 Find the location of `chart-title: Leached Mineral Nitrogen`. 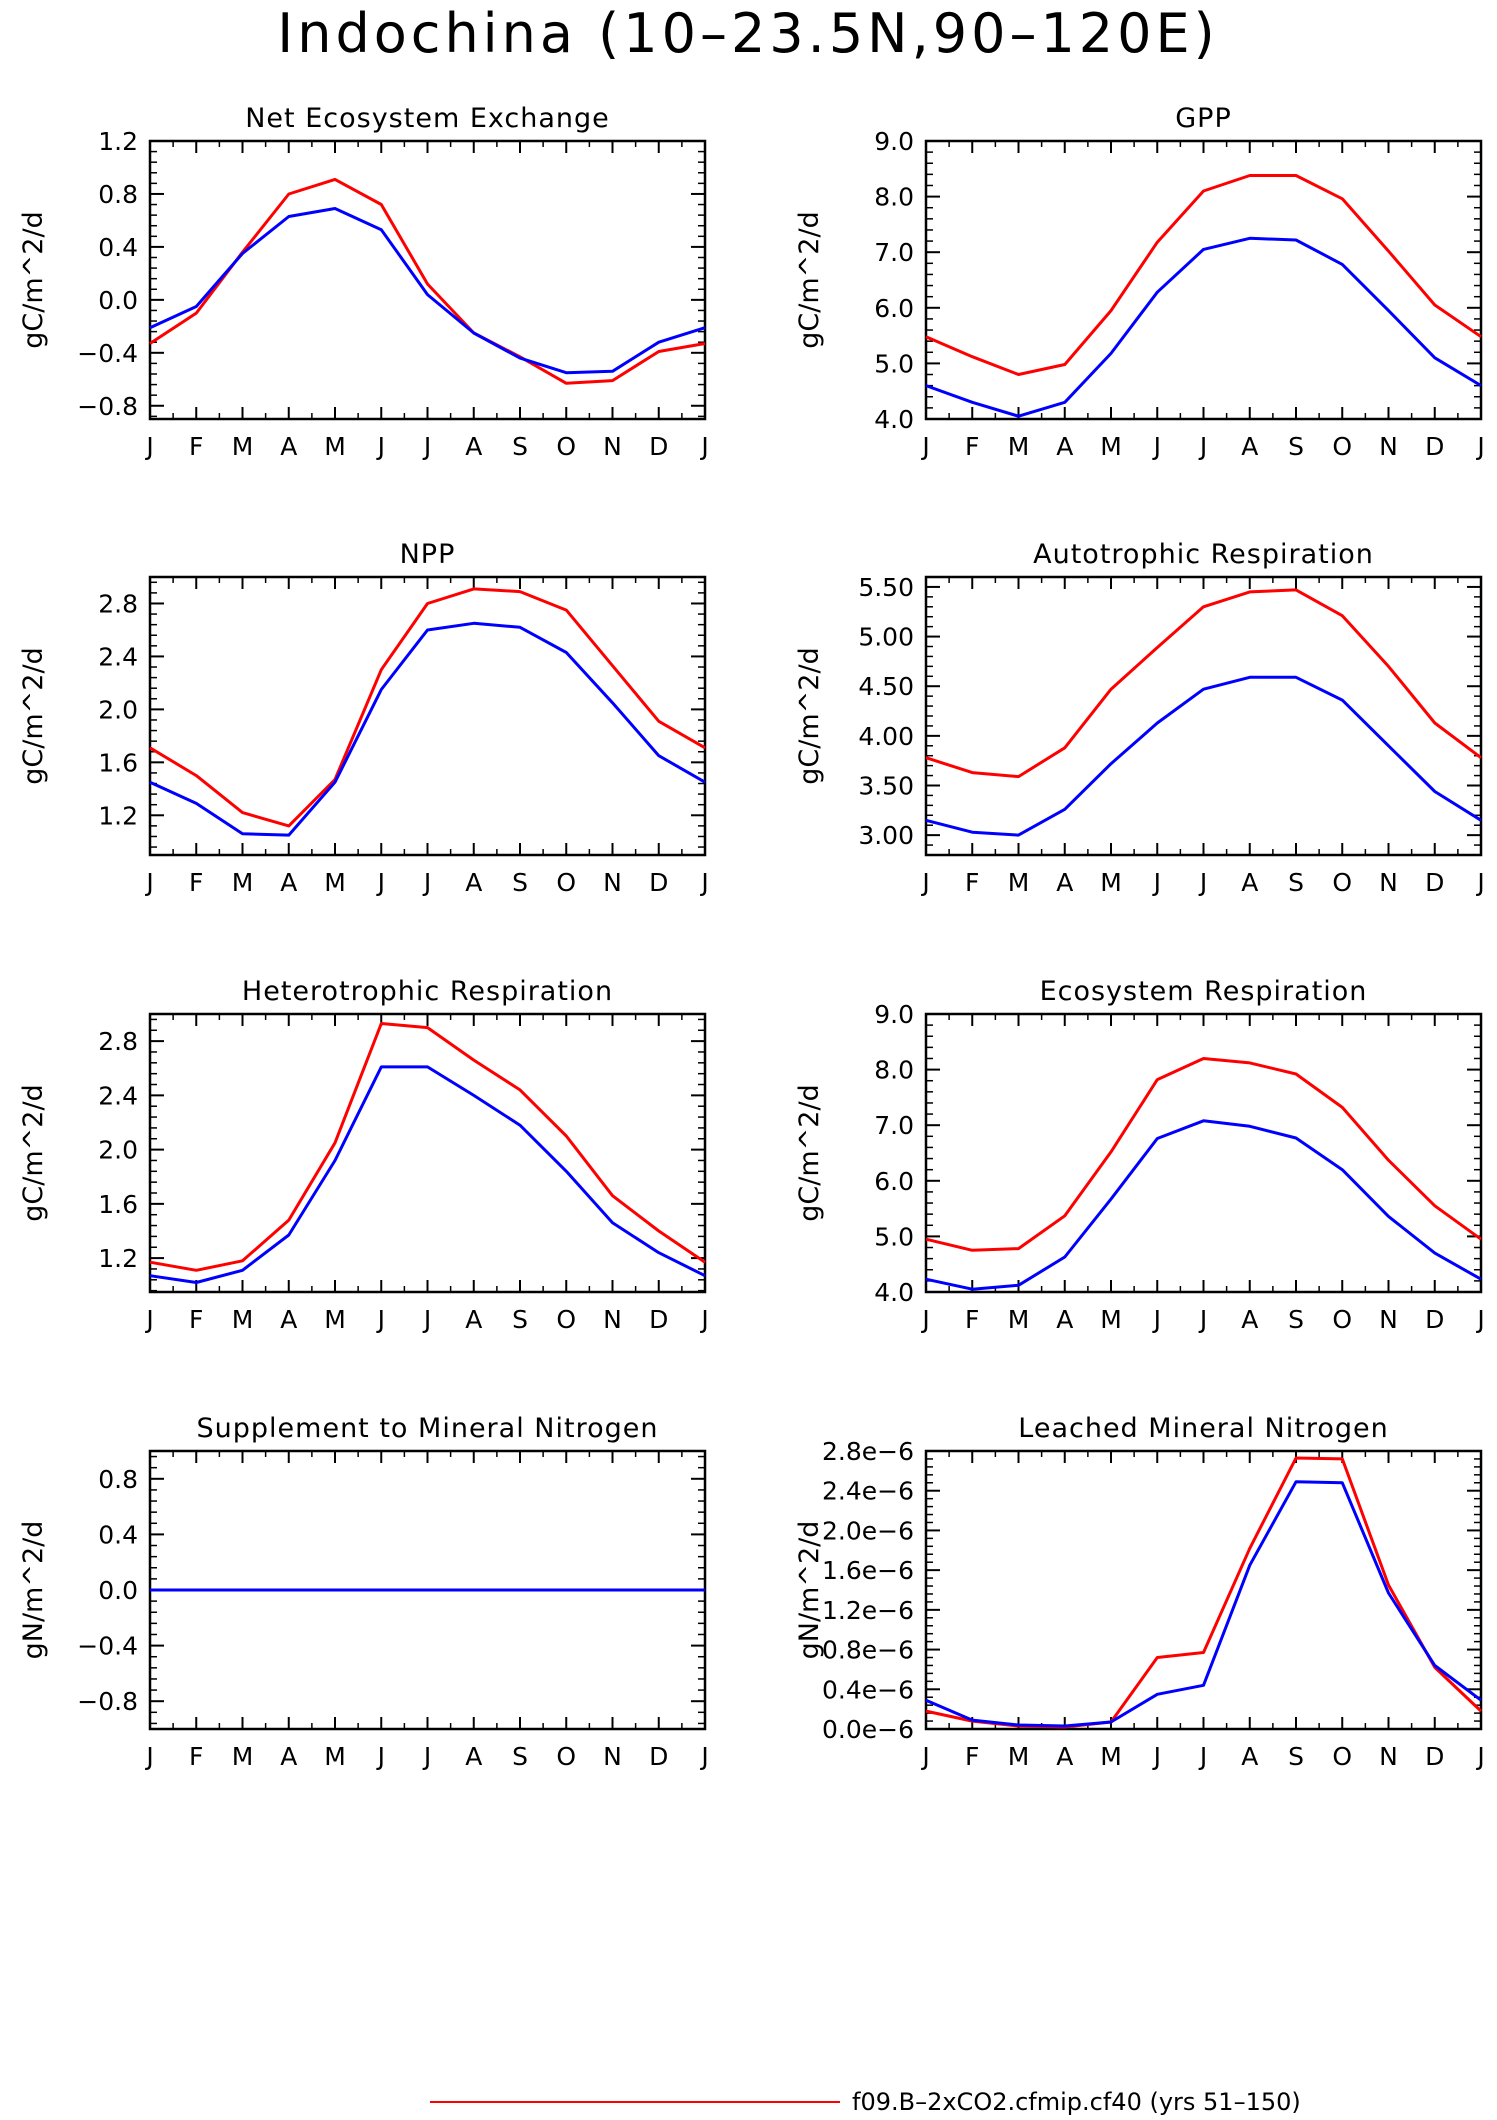

chart-title: Leached Mineral Nitrogen is located at coordinates (1203, 1428).